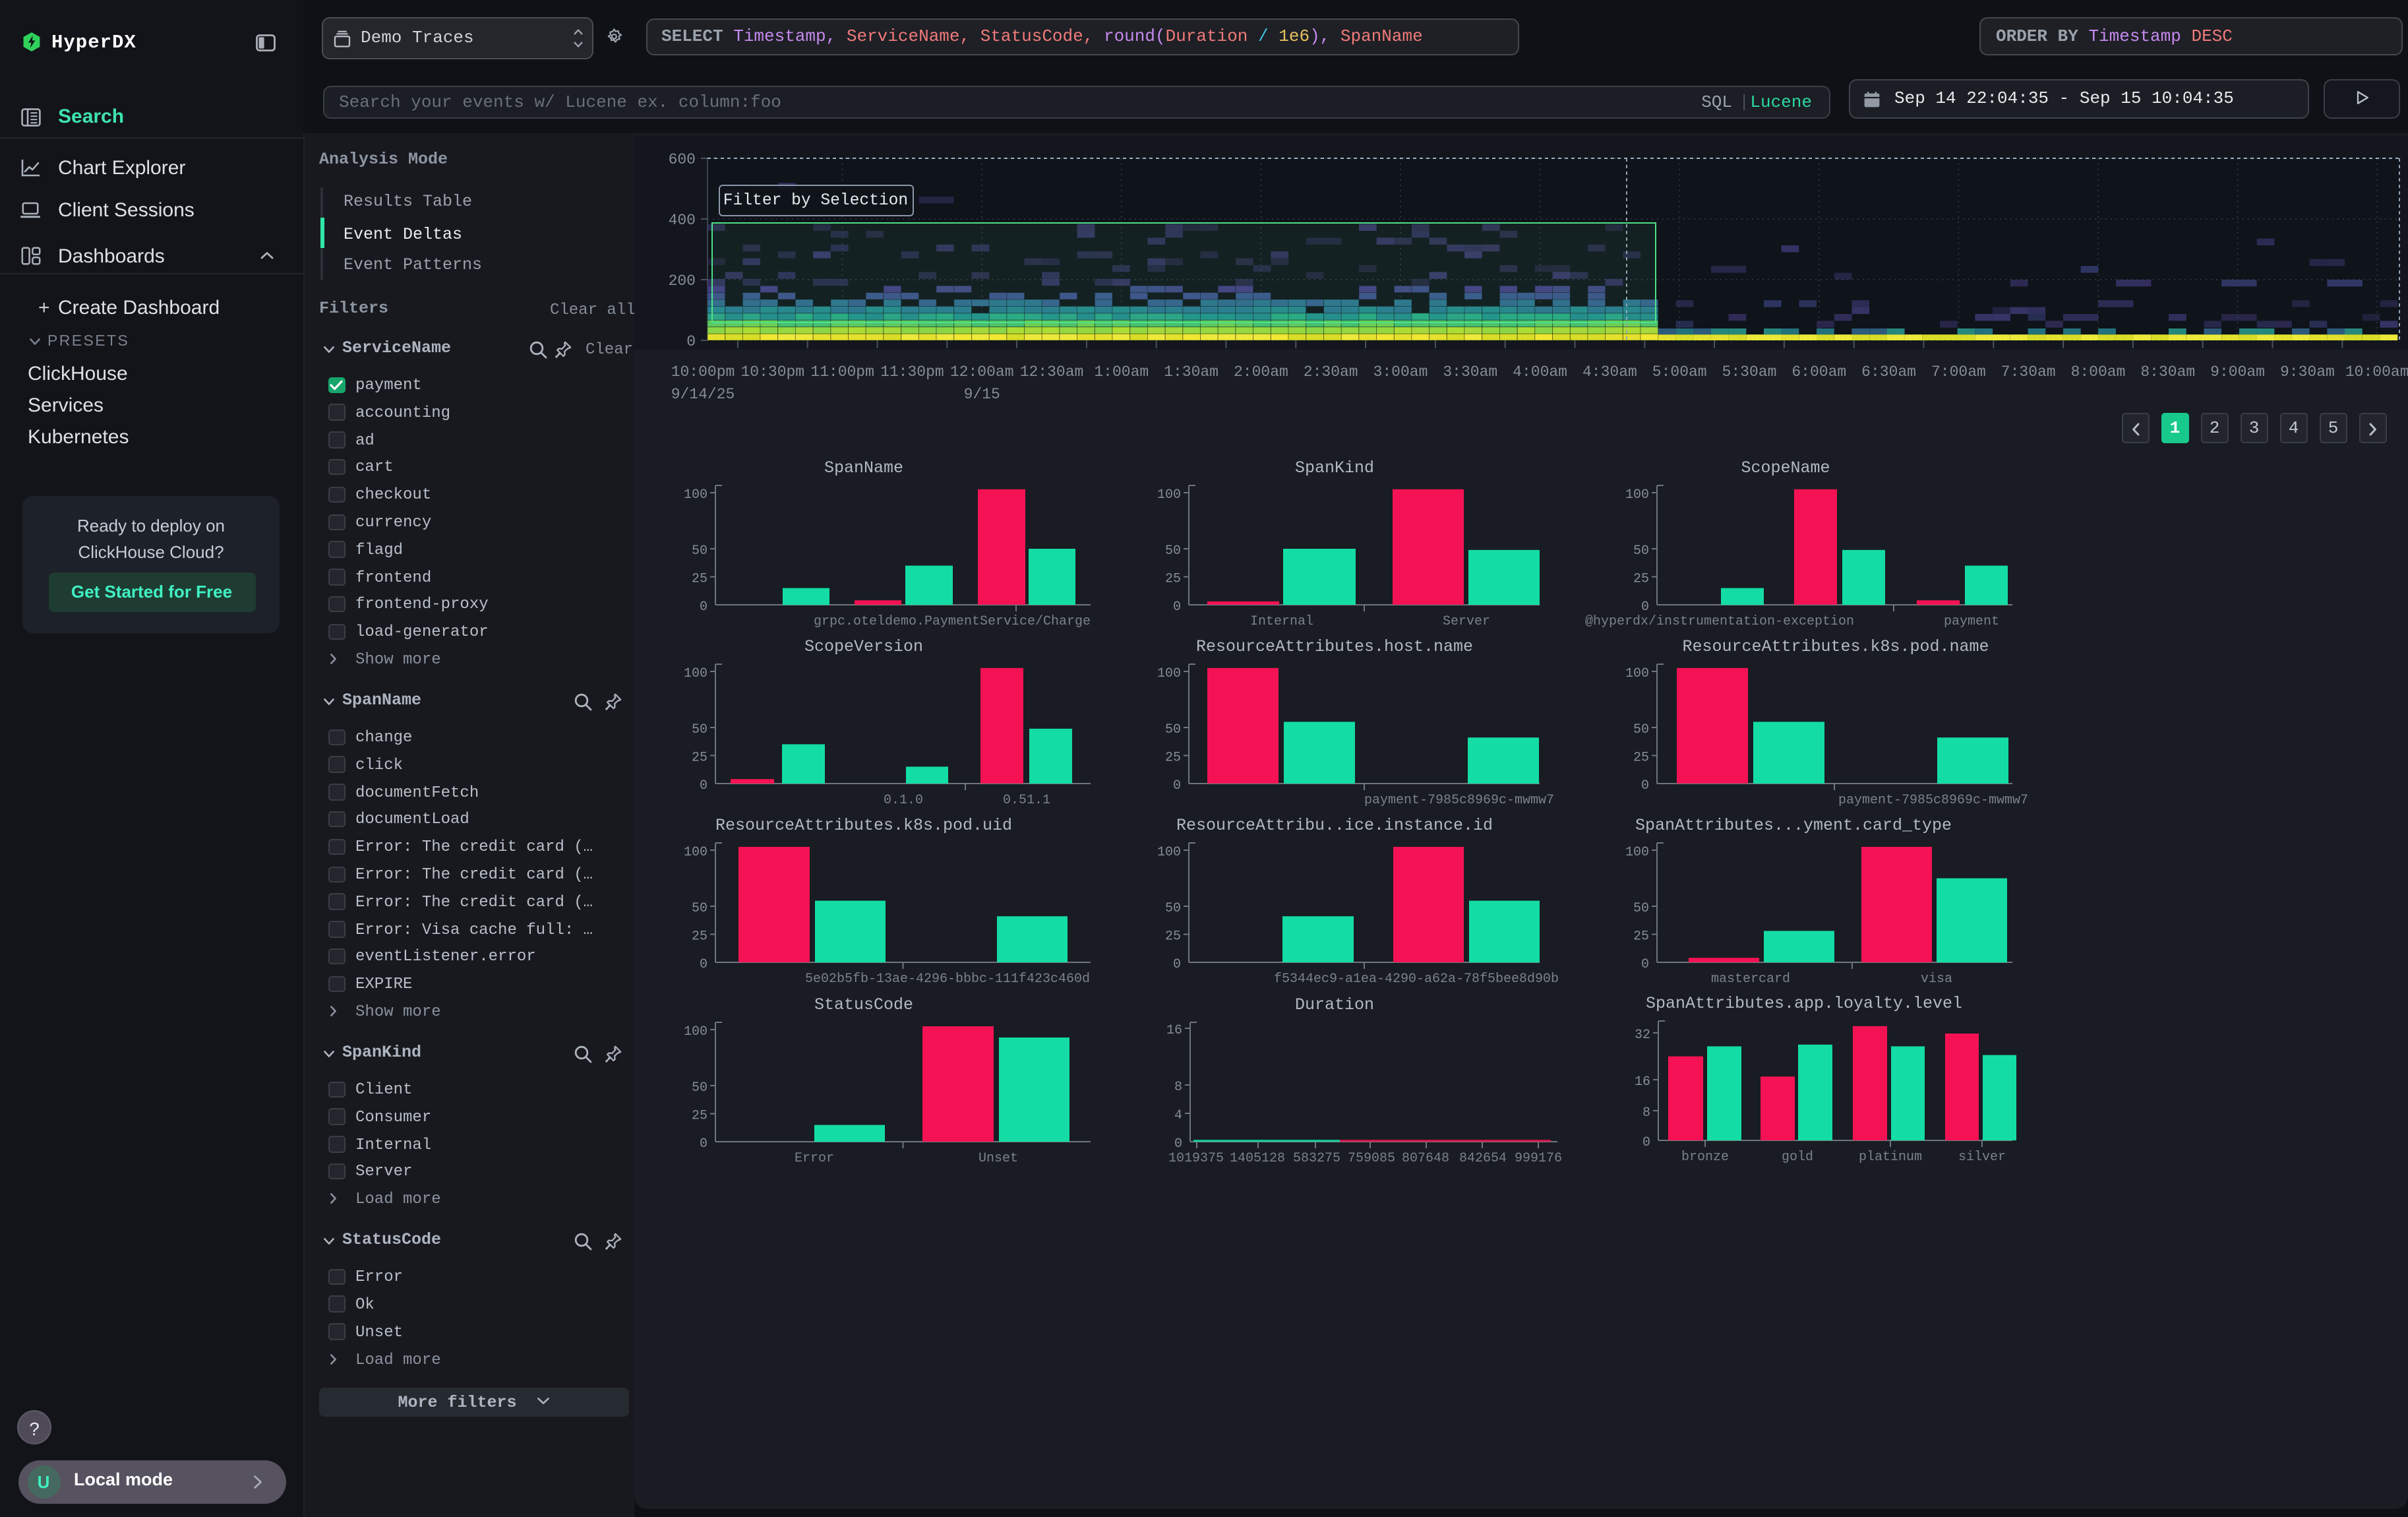  I want to click on svg-text: 12:00am, so click(982, 372).